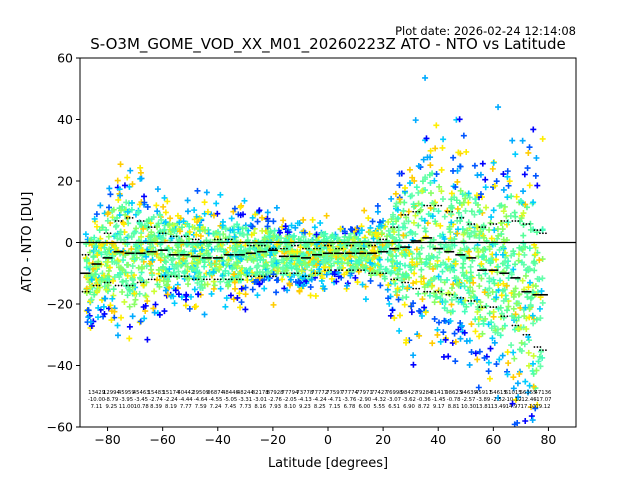  I want to click on x-tick-label: 0, so click(328, 439).